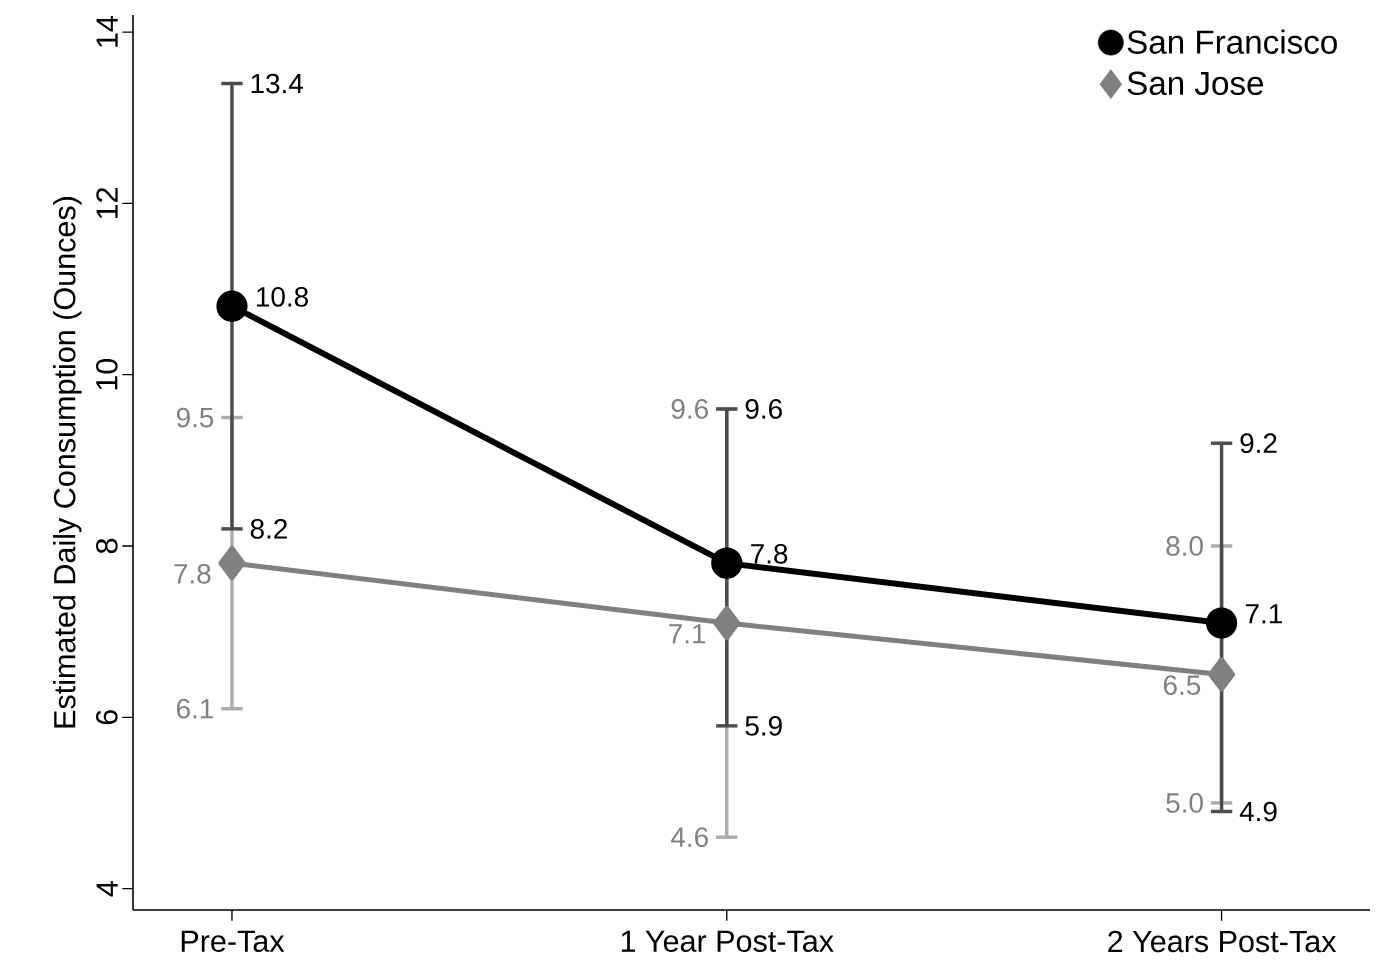 Image resolution: width=1392 pixels, height=976 pixels. Describe the element at coordinates (1184, 546) in the screenshot. I see `annotation: 8.0` at that location.